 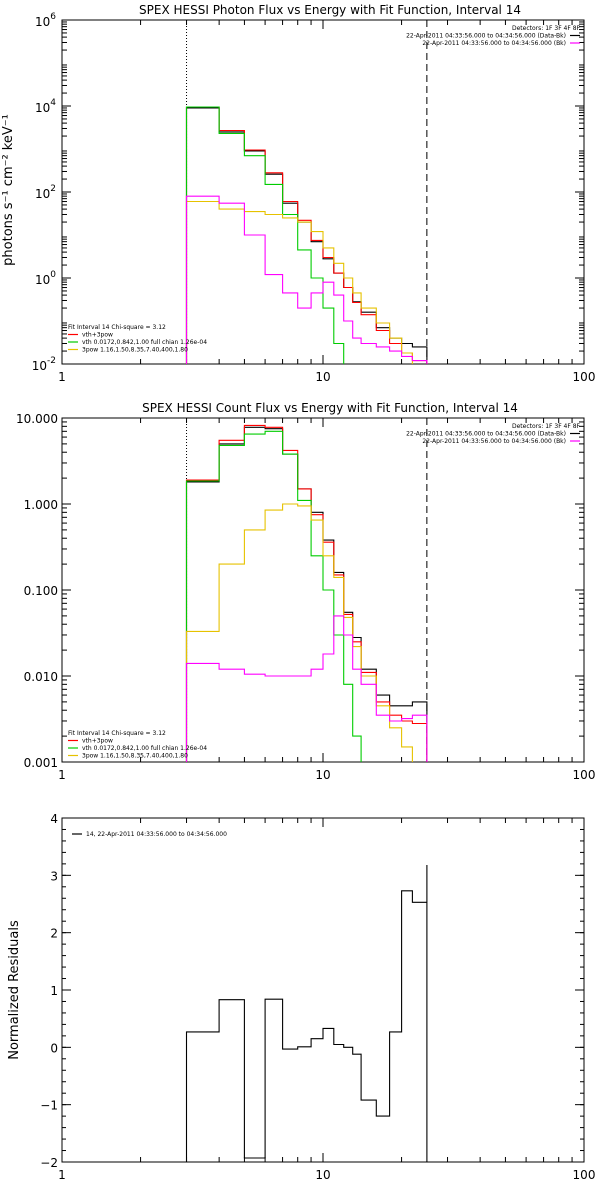 What do you see at coordinates (49, 1106) in the screenshot?
I see `y-tick-label: −1` at bounding box center [49, 1106].